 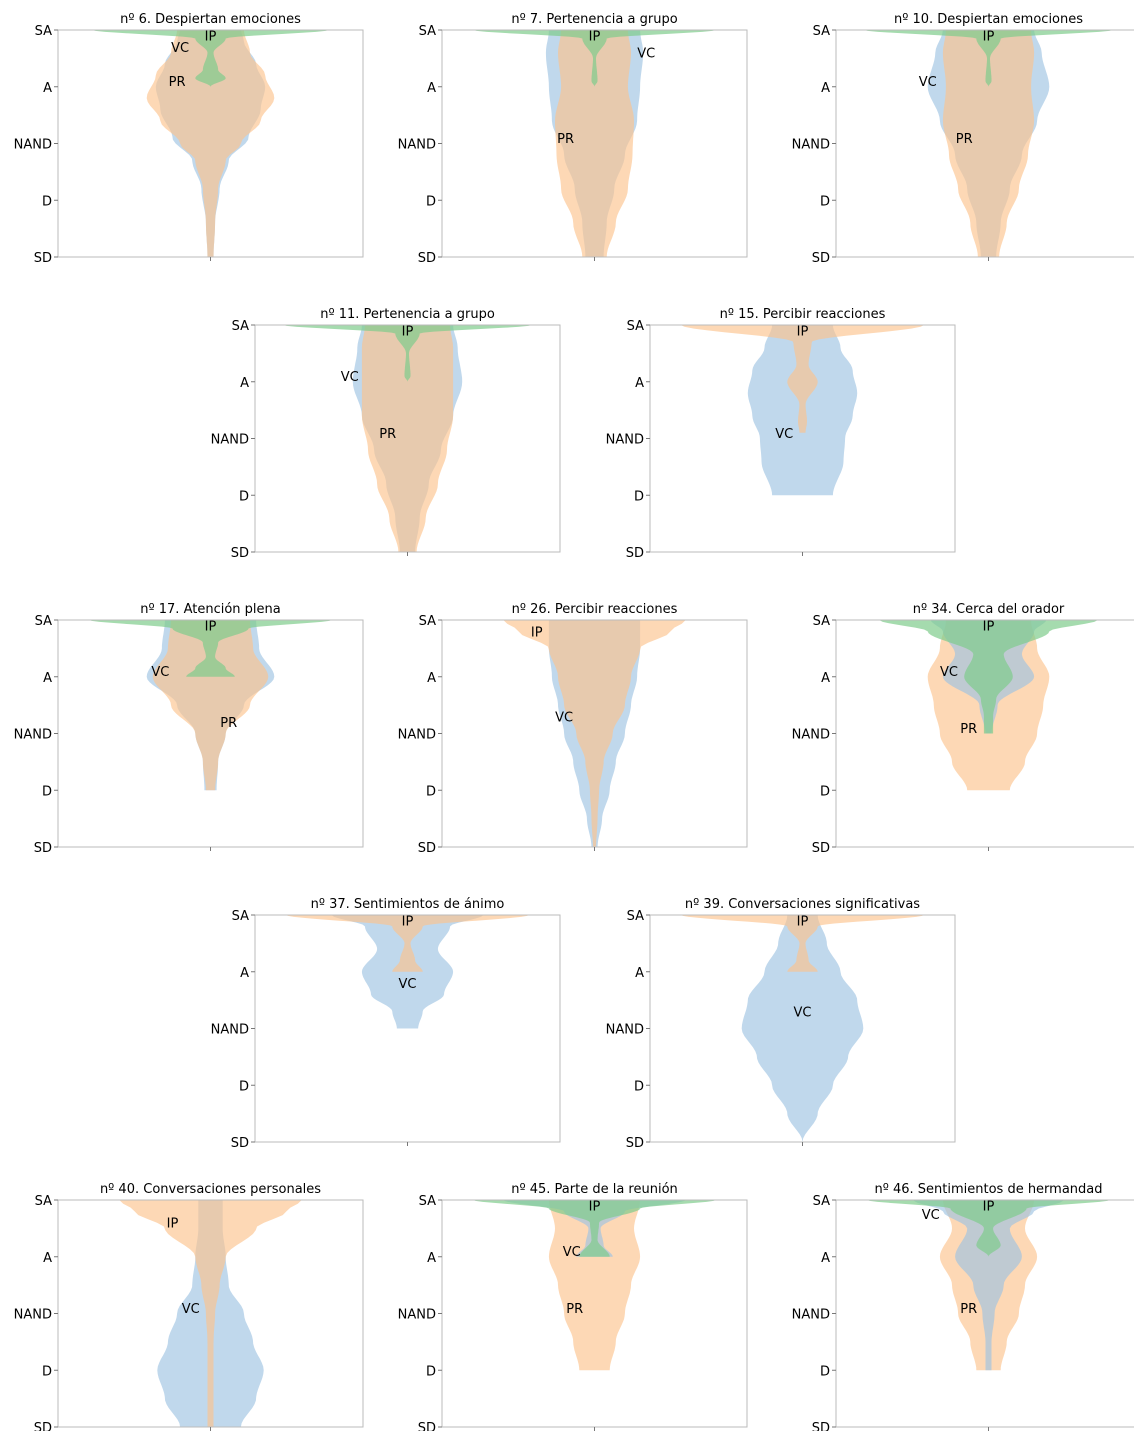 What do you see at coordinates (594, 1189) in the screenshot?
I see `panel-title: nº 45. Parte de la reunión` at bounding box center [594, 1189].